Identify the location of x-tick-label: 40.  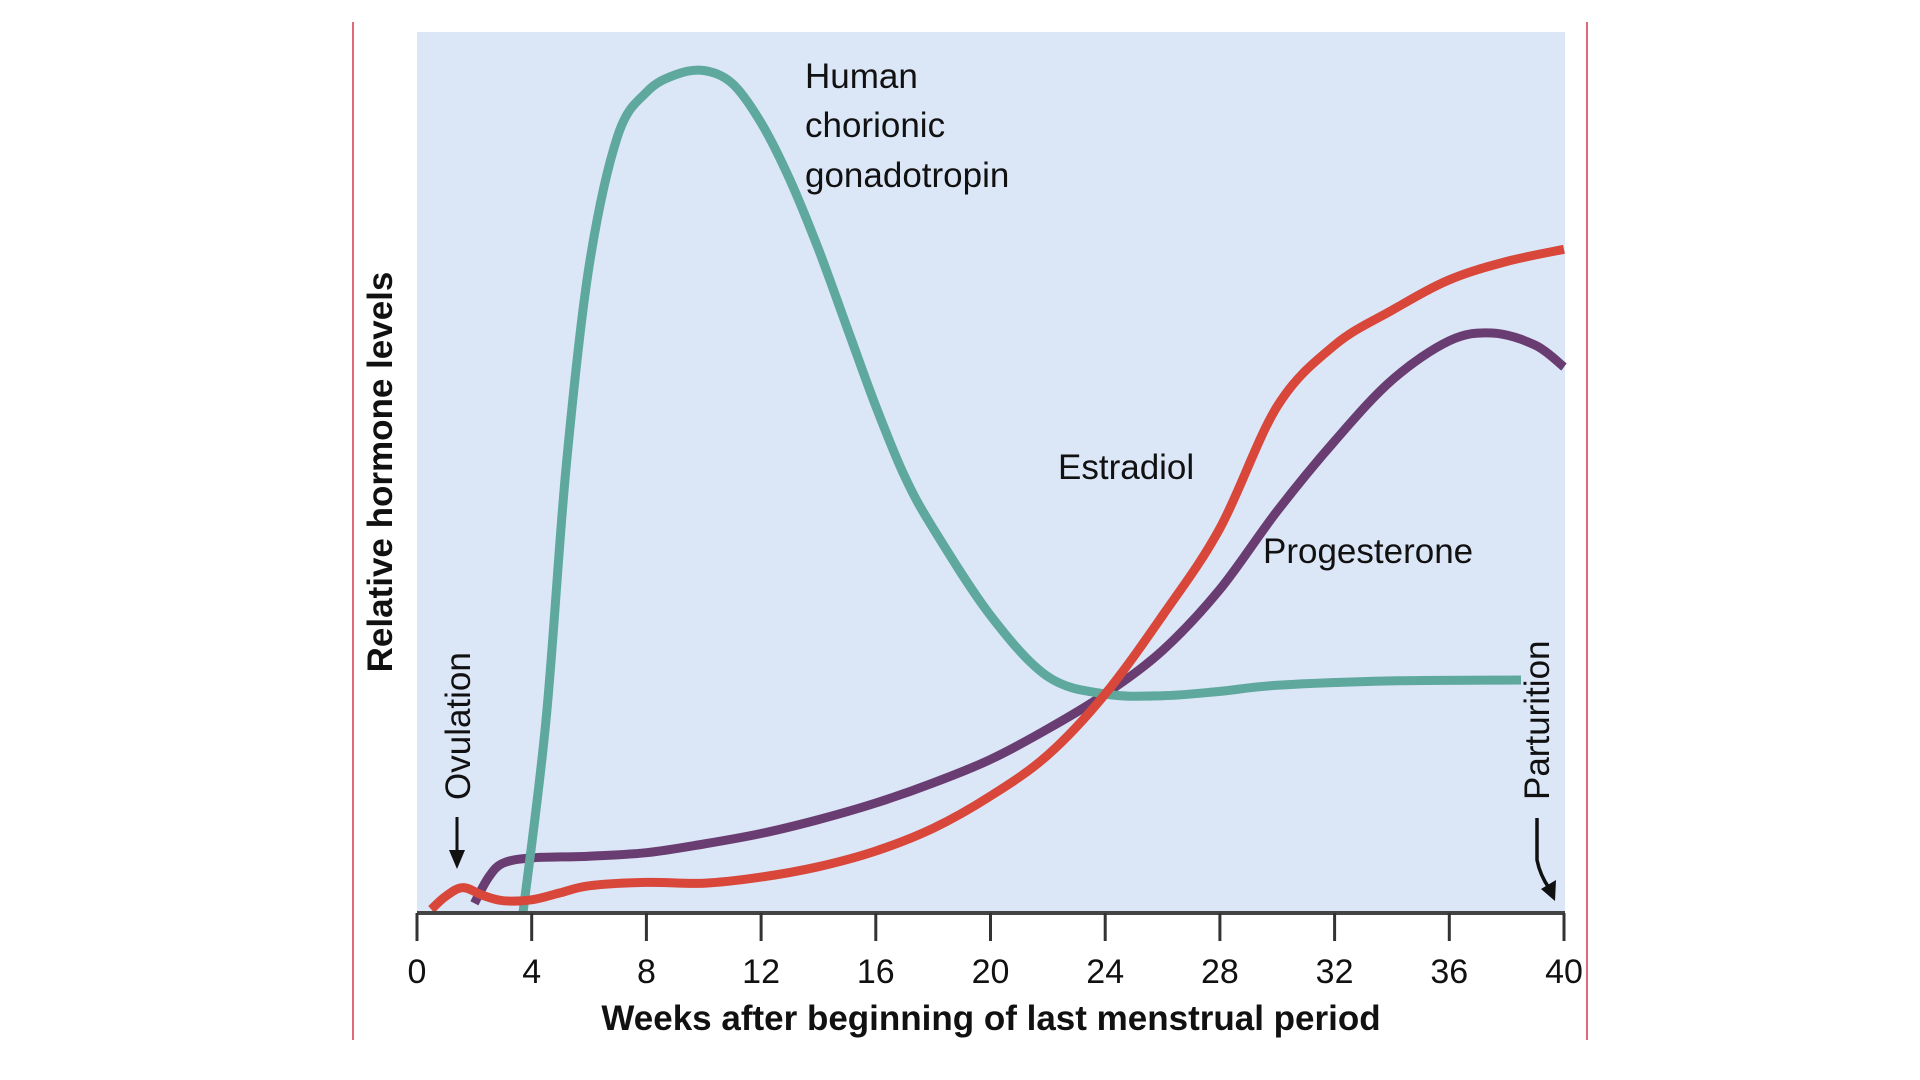
(1564, 972).